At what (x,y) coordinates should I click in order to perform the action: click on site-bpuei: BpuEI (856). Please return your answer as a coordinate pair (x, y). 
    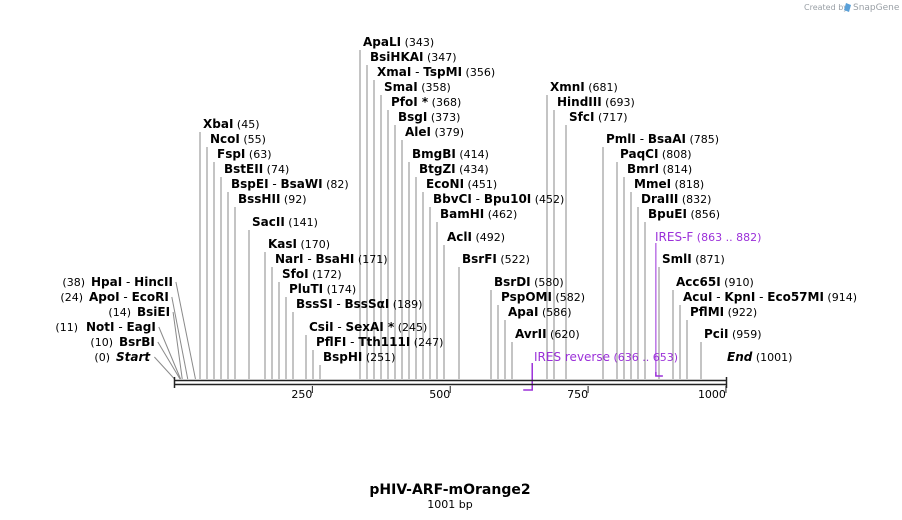
    Looking at the image, I should click on (684, 214).